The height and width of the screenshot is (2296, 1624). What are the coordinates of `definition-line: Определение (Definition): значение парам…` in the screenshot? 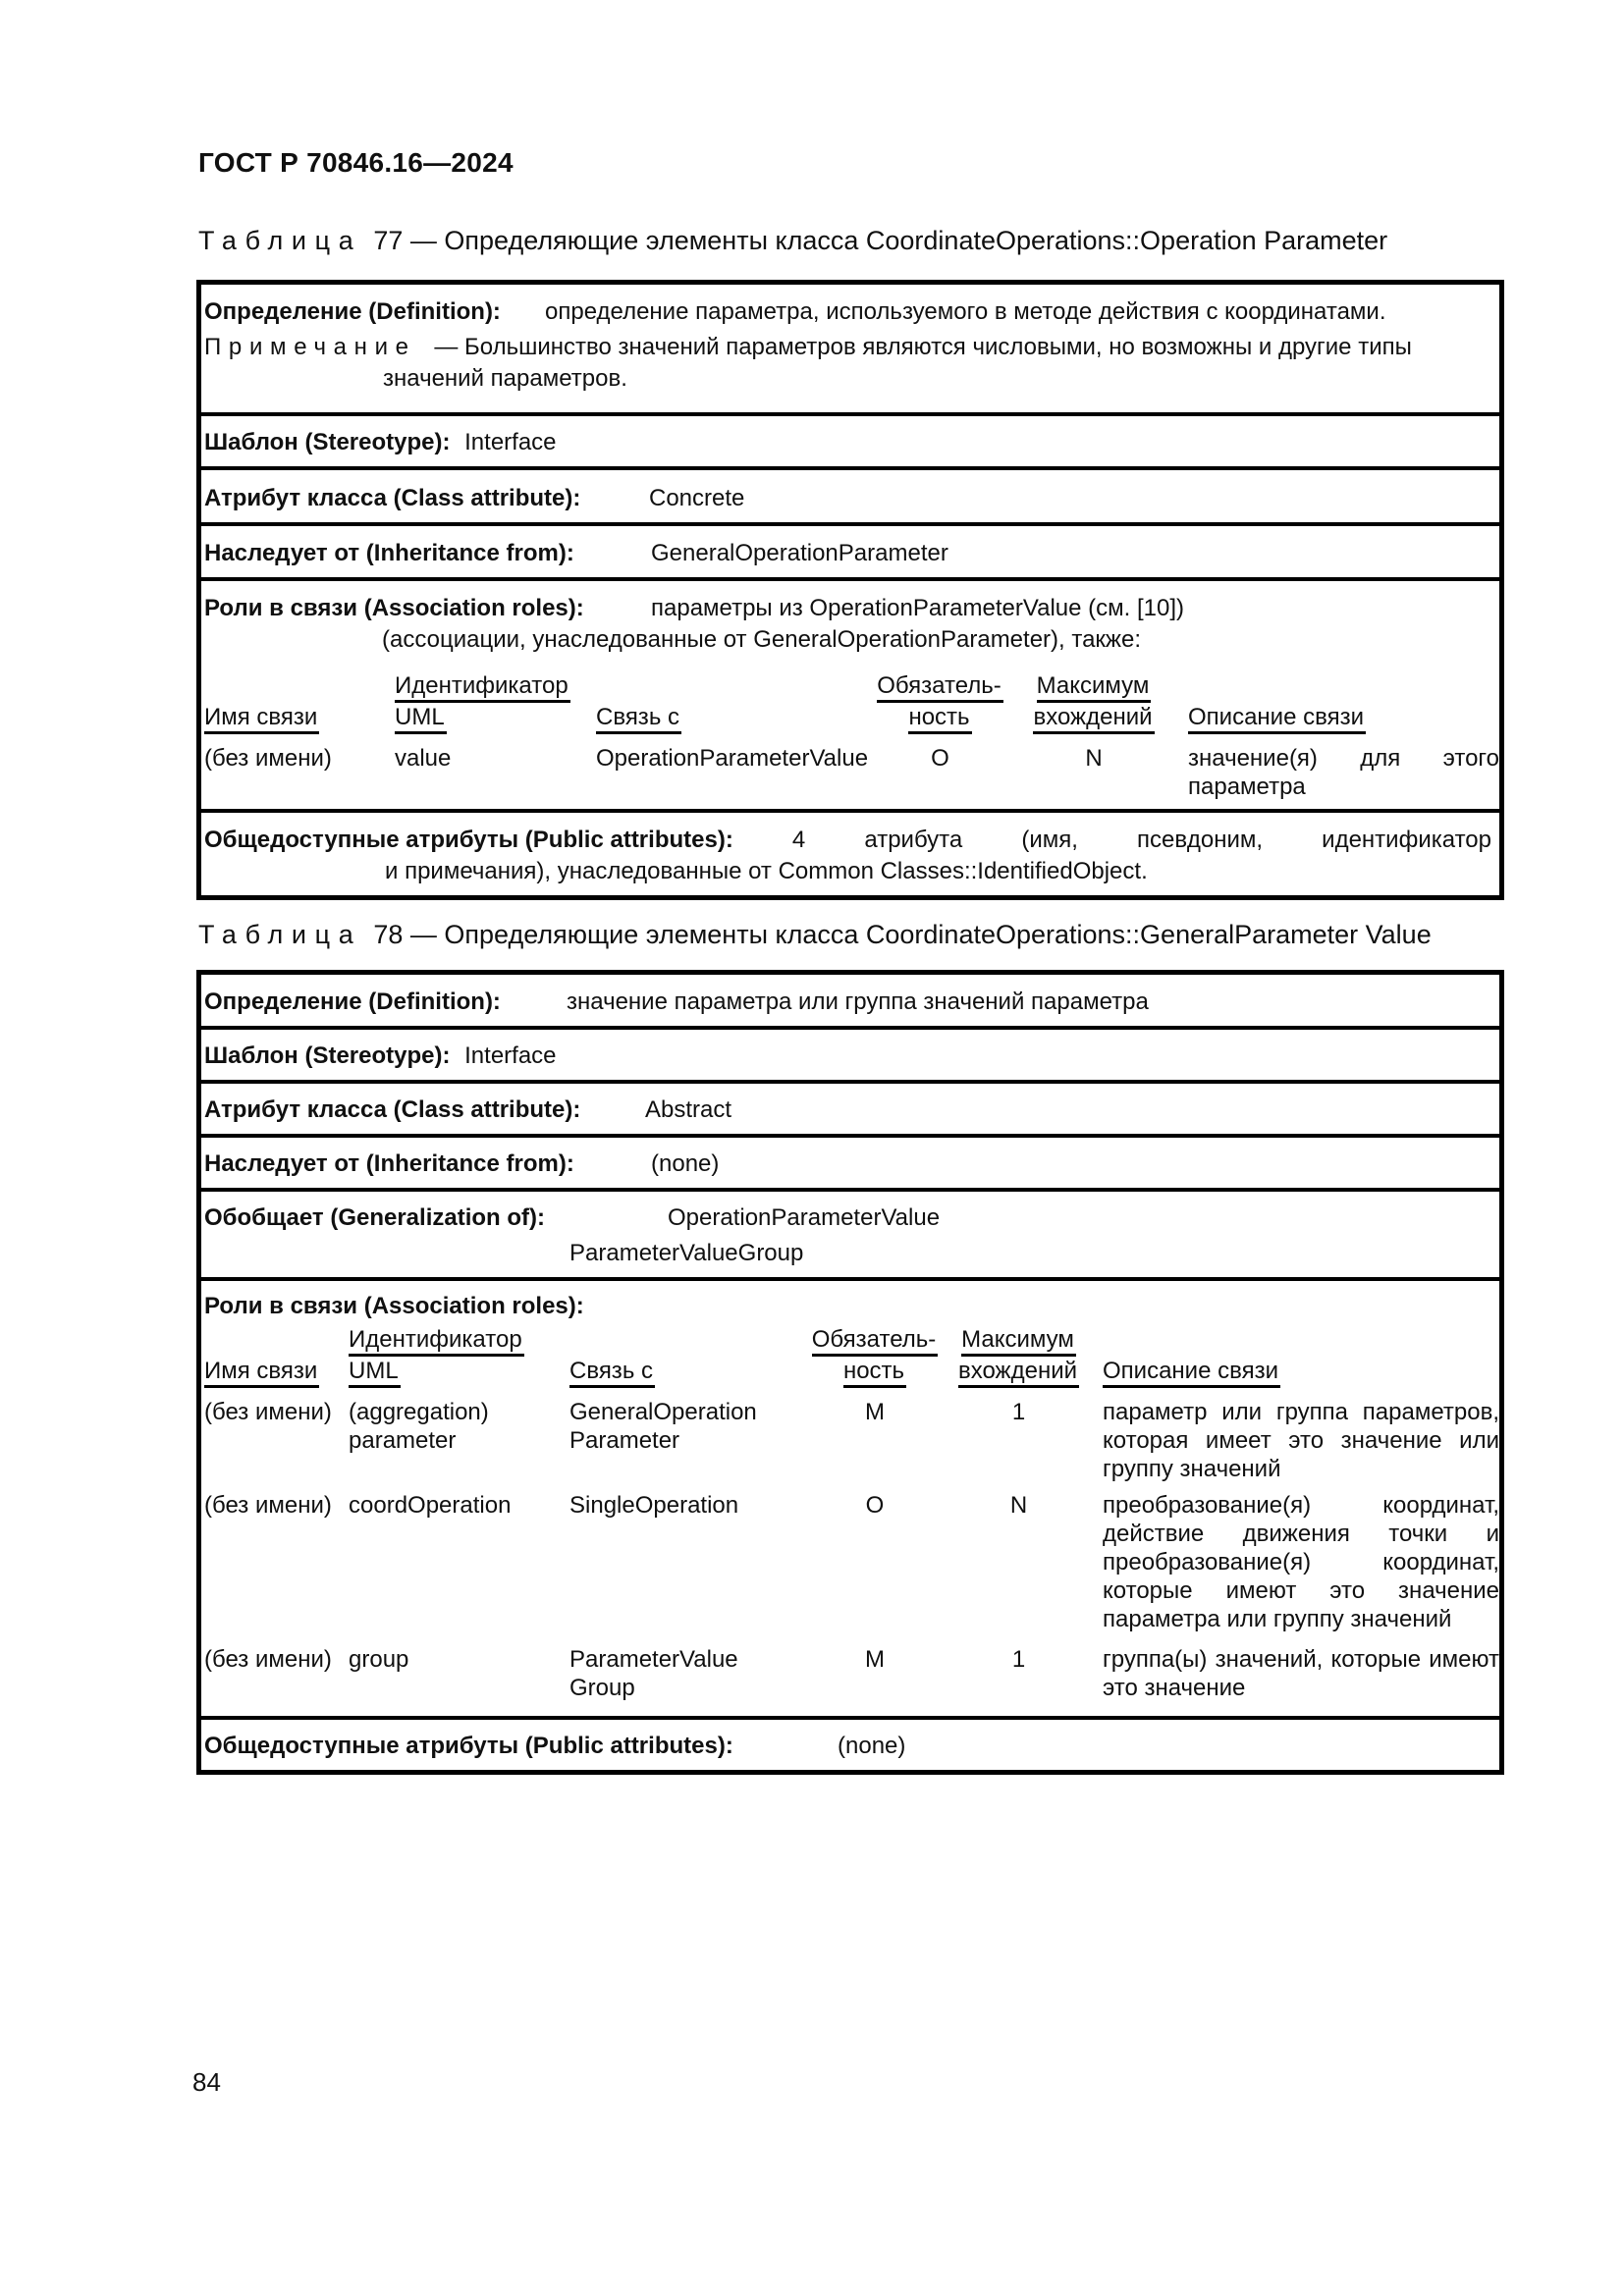 It's located at (848, 1003).